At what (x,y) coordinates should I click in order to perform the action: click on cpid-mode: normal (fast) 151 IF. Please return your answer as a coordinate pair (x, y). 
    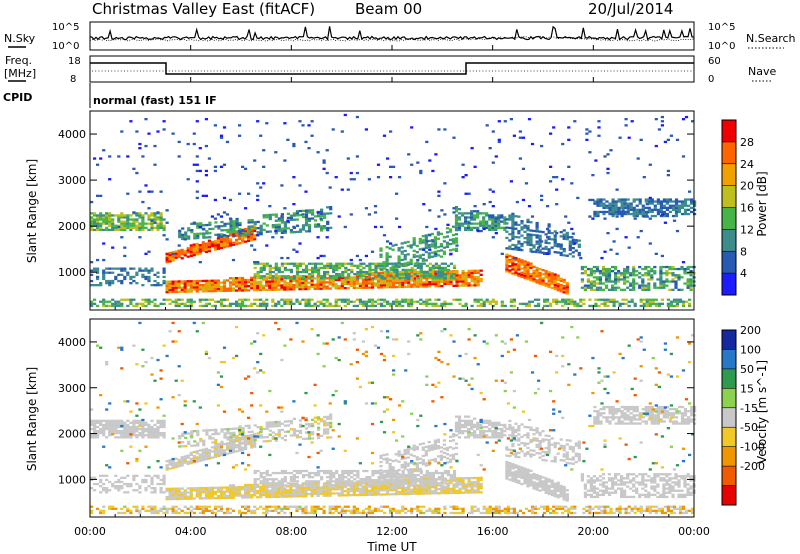
    Looking at the image, I should click on (155, 100).